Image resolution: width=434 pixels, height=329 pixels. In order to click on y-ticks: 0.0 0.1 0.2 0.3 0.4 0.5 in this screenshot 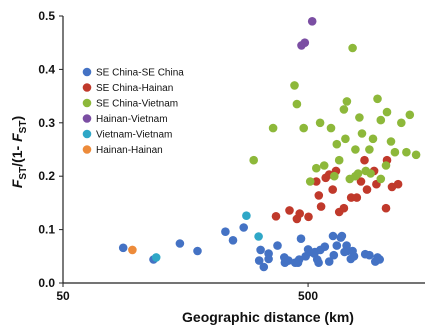, I will do `click(50, 149)`.